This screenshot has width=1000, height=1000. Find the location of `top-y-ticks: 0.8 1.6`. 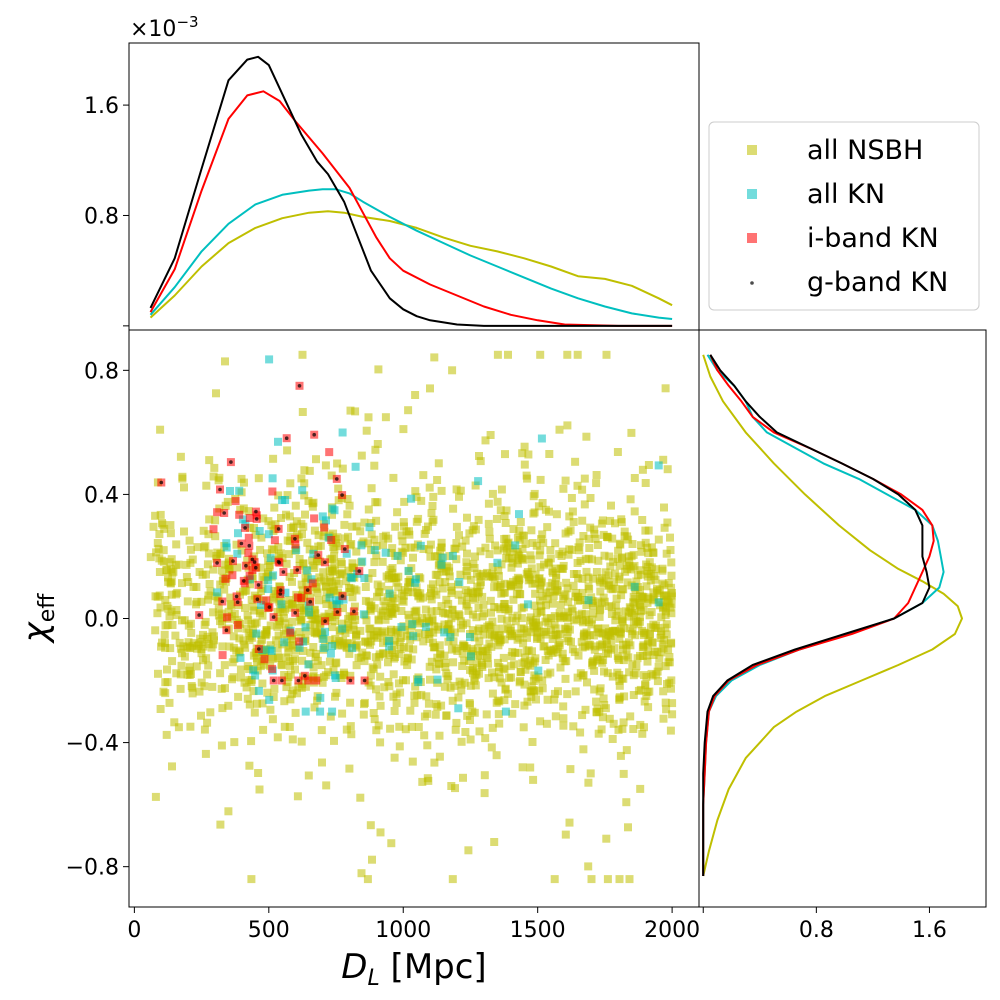

top-y-ticks: 0.8 1.6 is located at coordinates (106, 210).